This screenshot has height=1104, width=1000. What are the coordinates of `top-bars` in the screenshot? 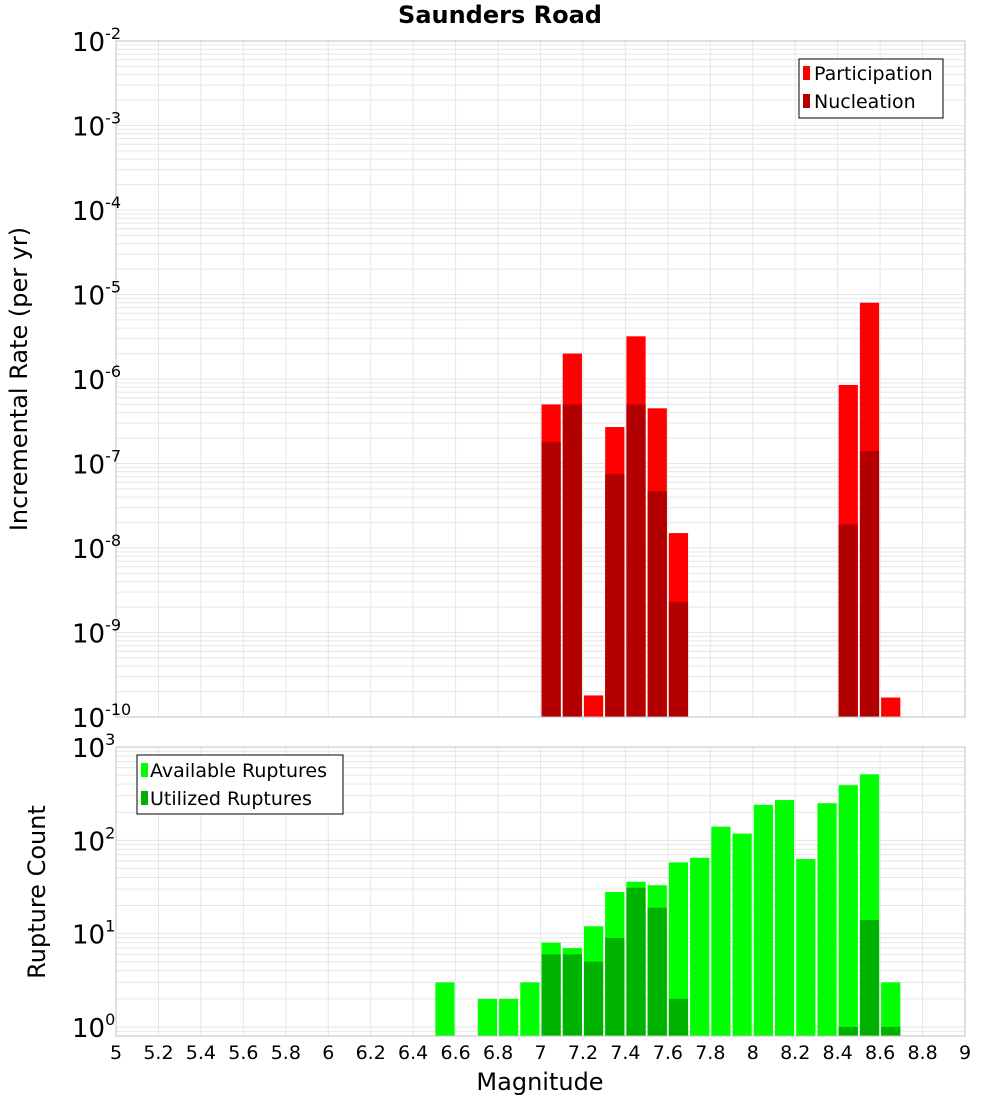 It's located at (721, 509).